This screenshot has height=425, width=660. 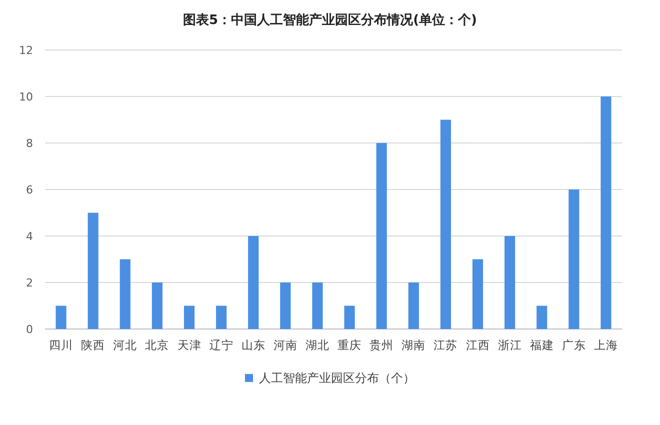 What do you see at coordinates (29, 143) in the screenshot?
I see `y-tick-label: 8` at bounding box center [29, 143].